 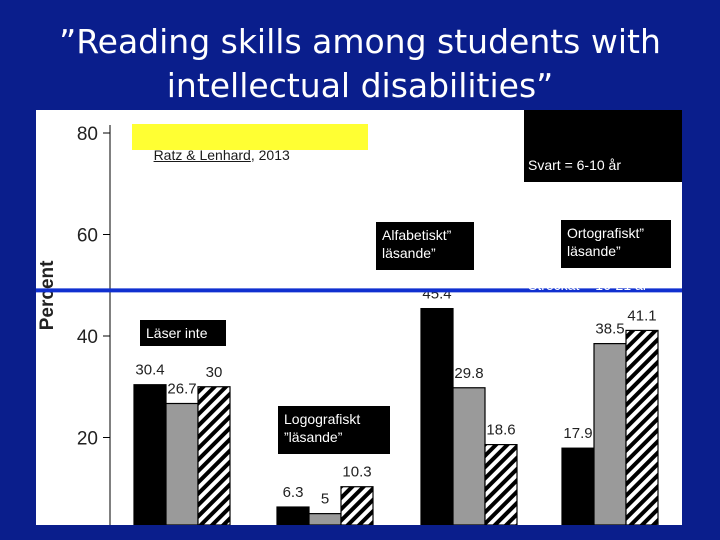 I want to click on legend-line: Streckat = 16-21 år, so click(x=588, y=285).